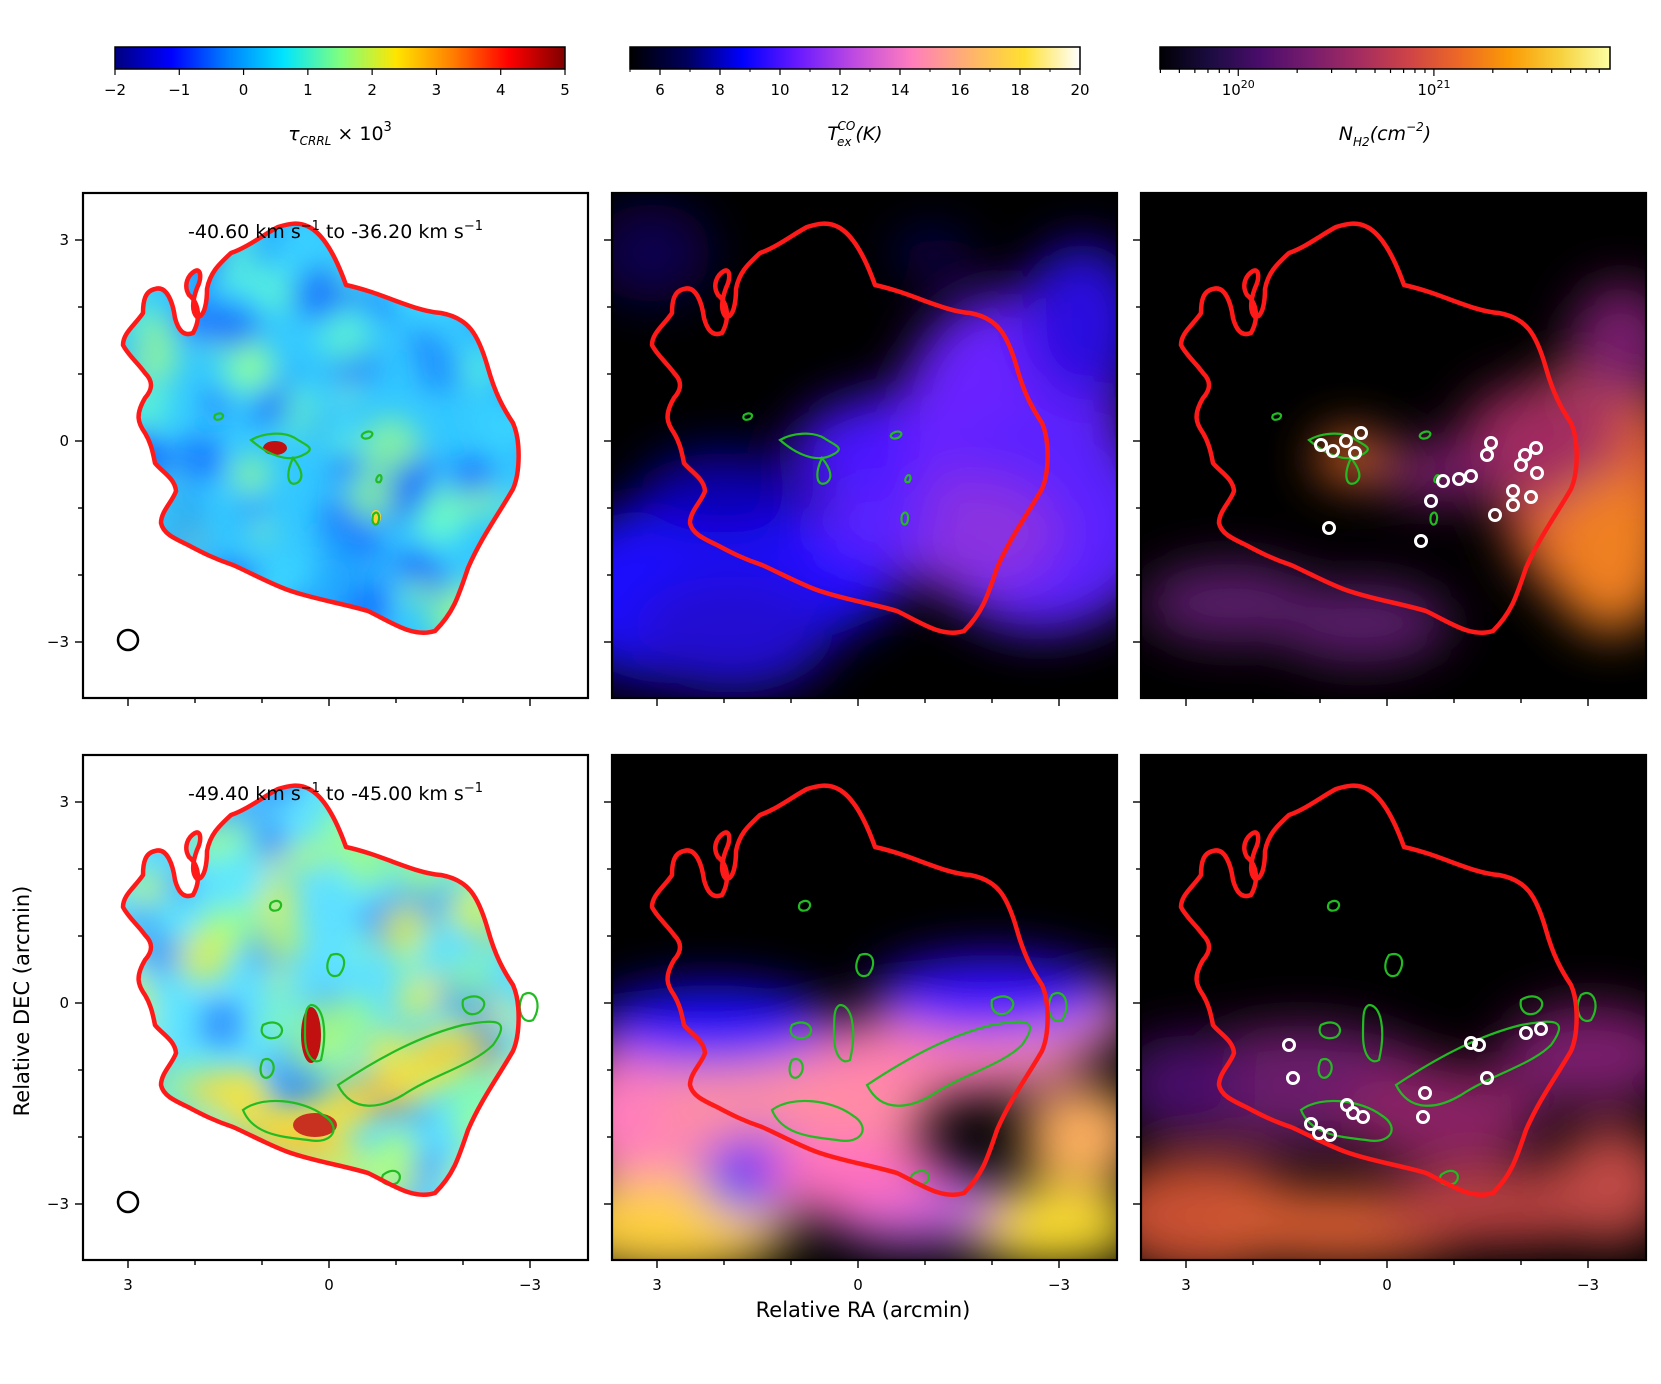 Image resolution: width=1661 pixels, height=1384 pixels. What do you see at coordinates (565, 90) in the screenshot?
I see `colorbar-tick-label: 5` at bounding box center [565, 90].